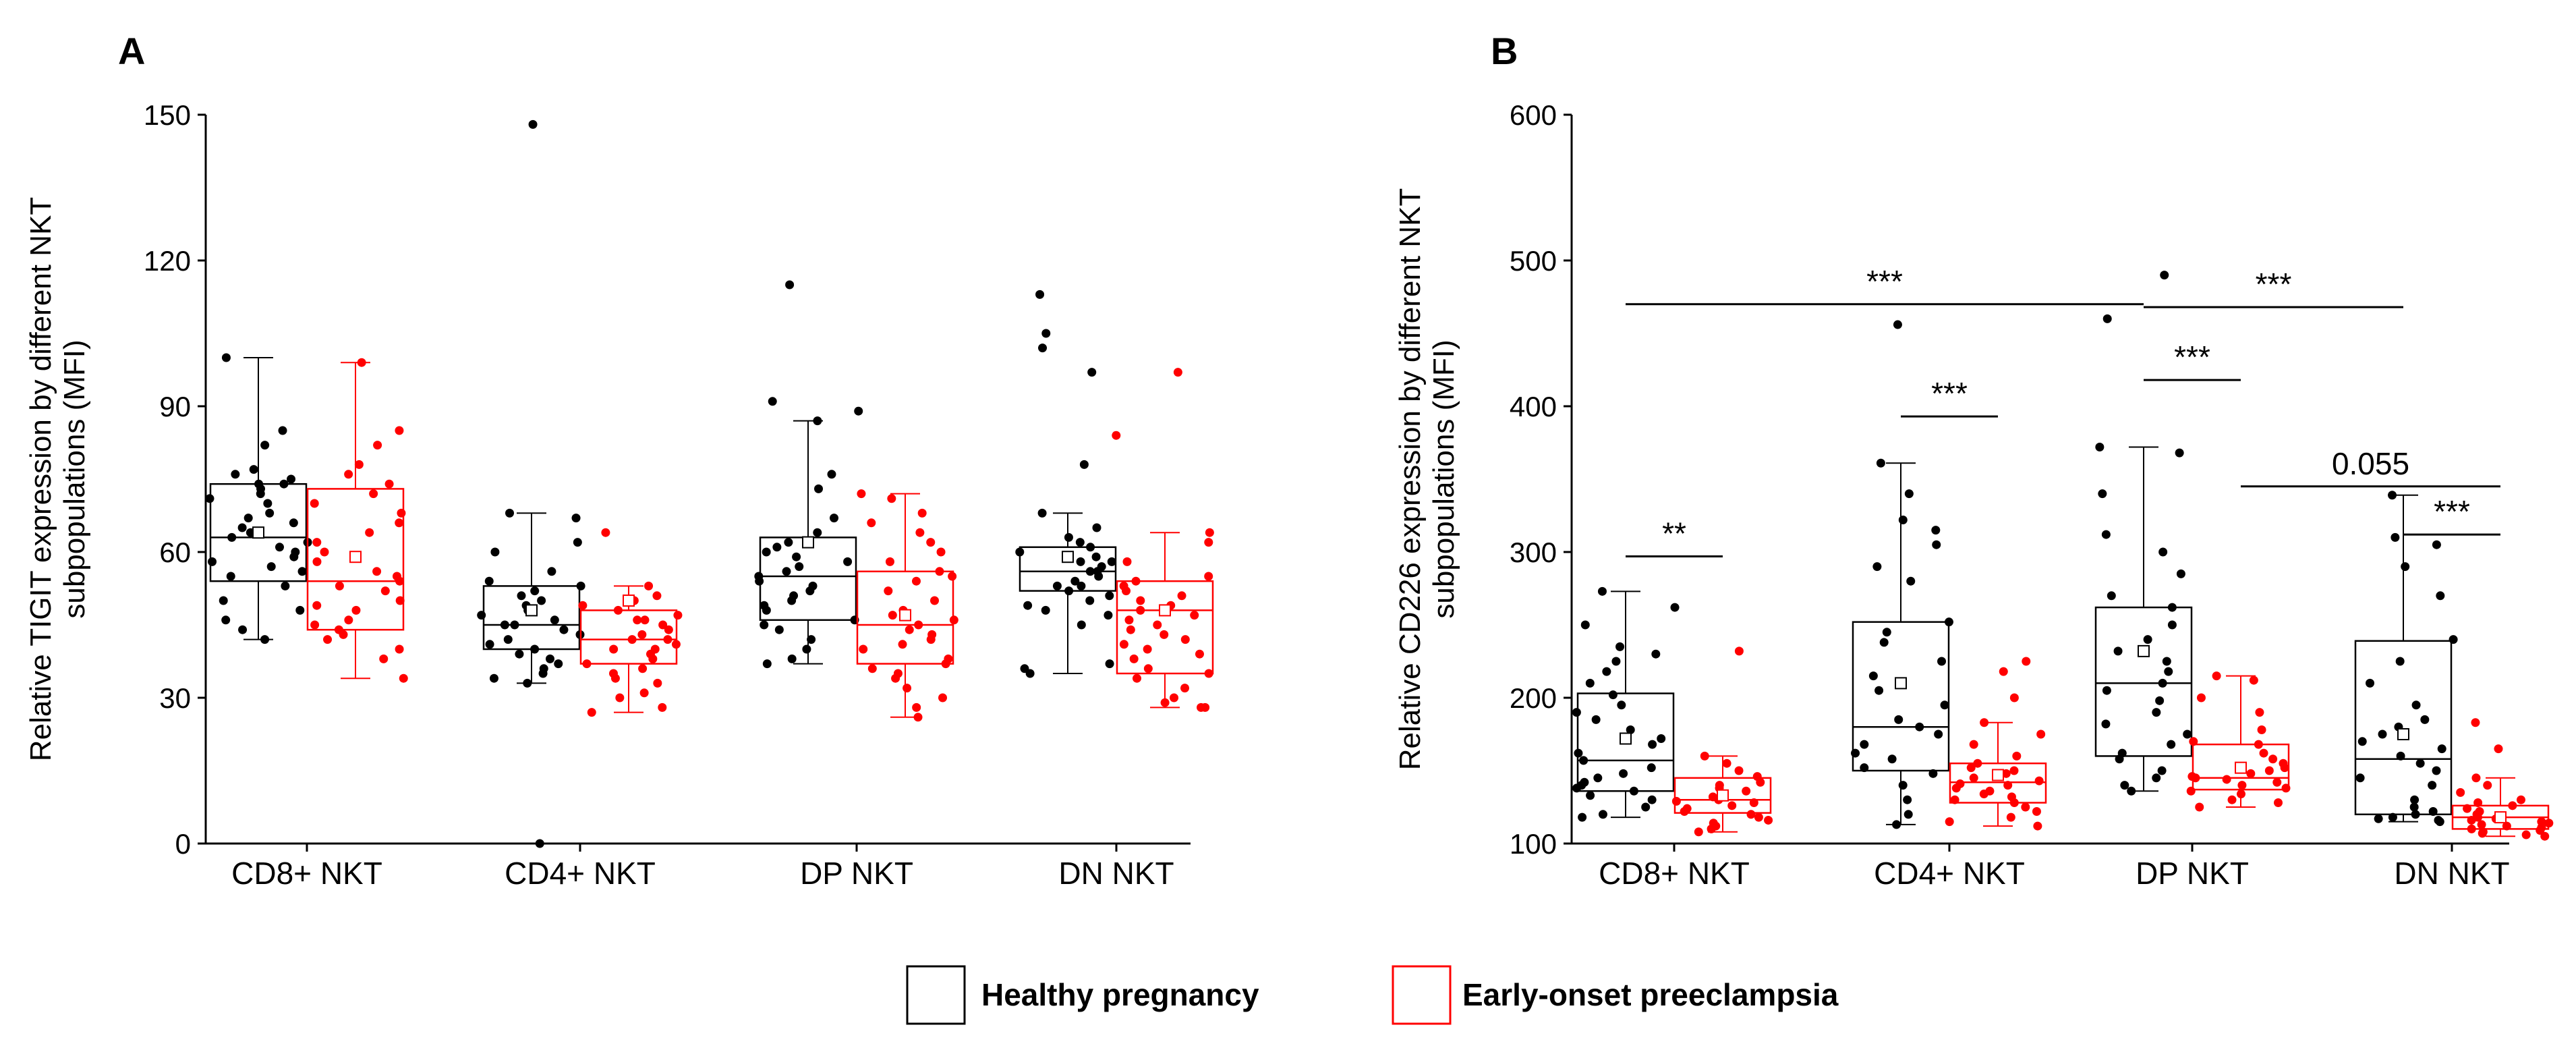 The height and width of the screenshot is (1048, 2576). I want to click on y-tick-label: 60, so click(175, 552).